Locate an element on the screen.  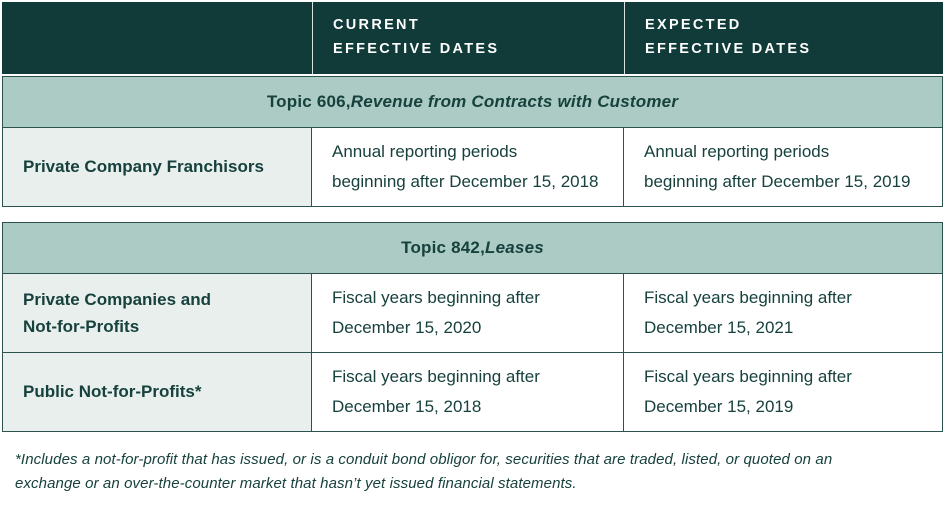
topic-606-title: Revenue from Contracts with Customer is located at coordinates (514, 101).